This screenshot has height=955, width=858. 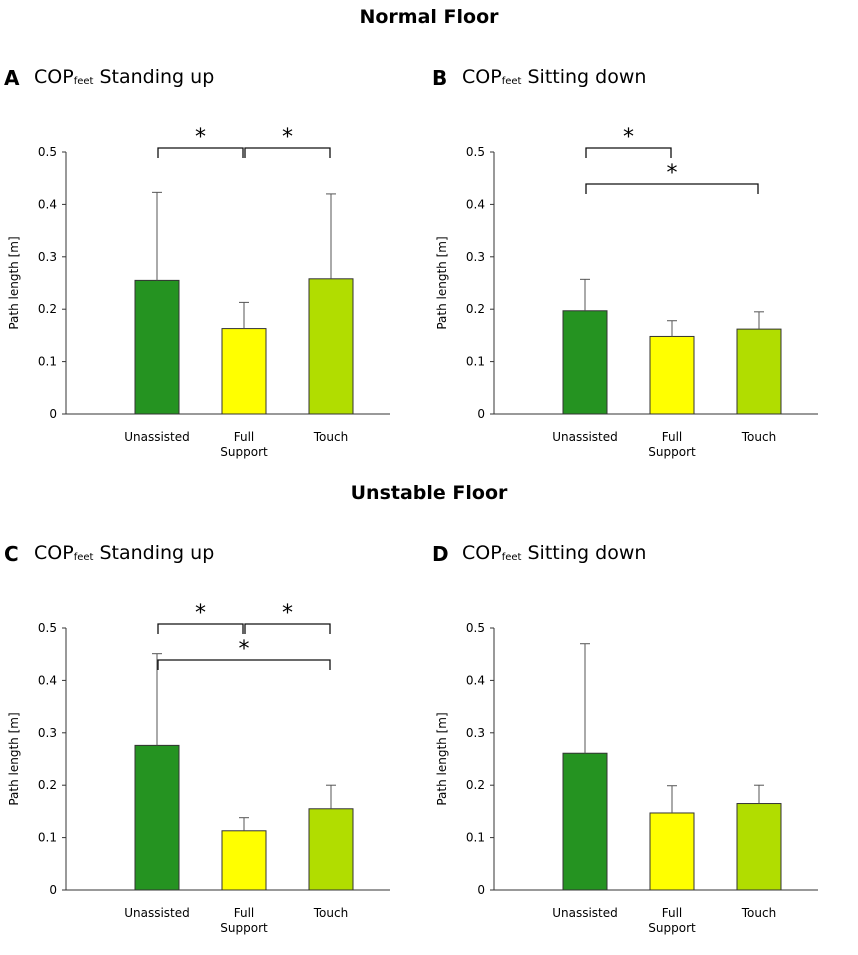 I want to click on panel-letter: D, so click(x=440, y=554).